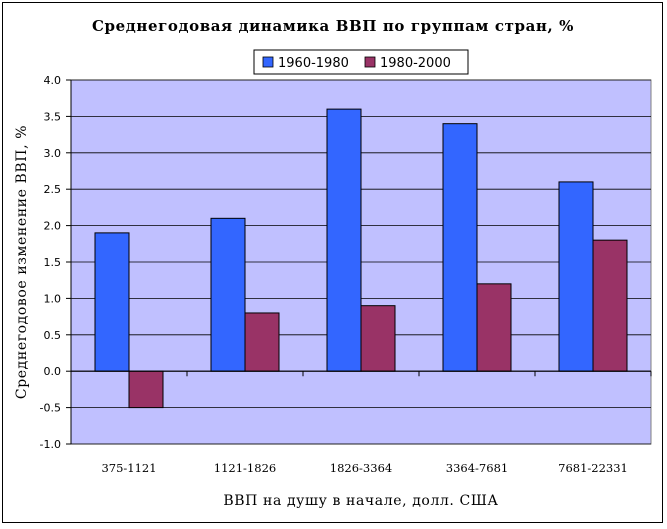 This screenshot has width=667, height=529. I want to click on x-tick-label-4: 7681-22331, so click(593, 468).